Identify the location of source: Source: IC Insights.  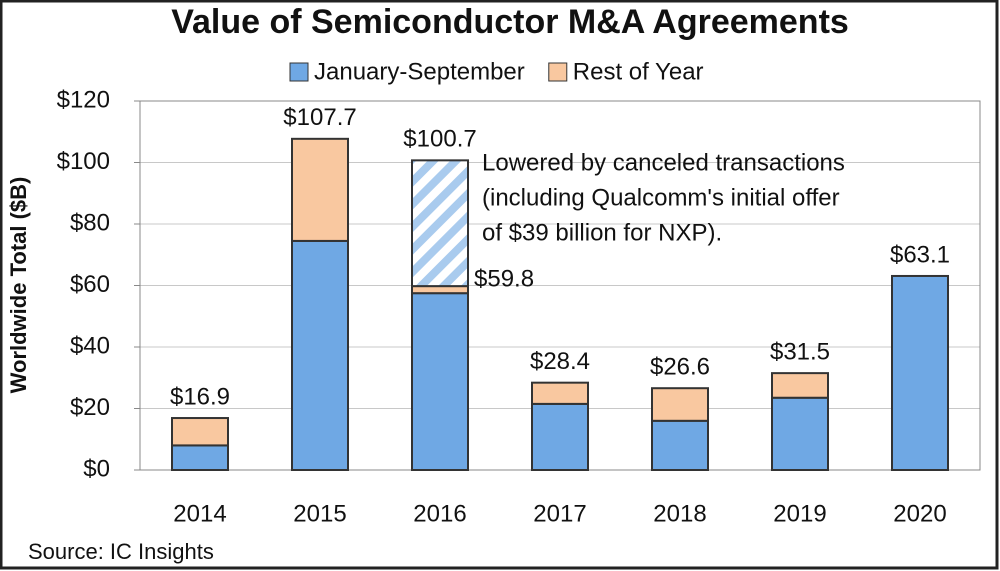
(121, 551).